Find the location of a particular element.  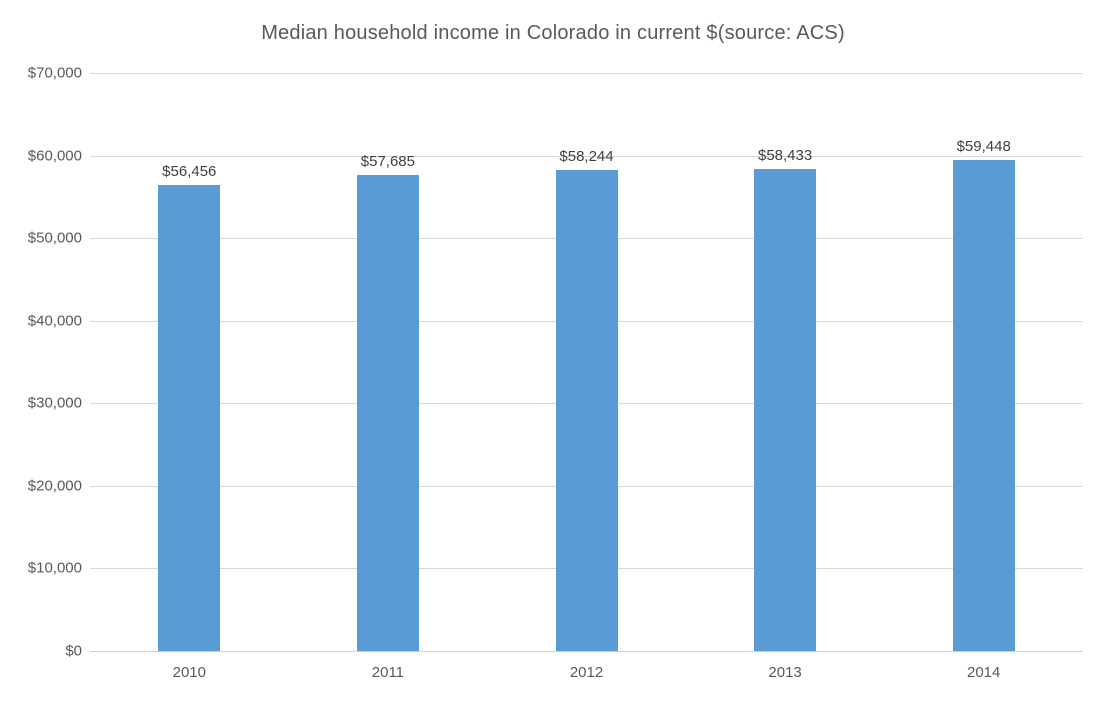

y-axis-tick-label: $30,000 is located at coordinates (54, 403).